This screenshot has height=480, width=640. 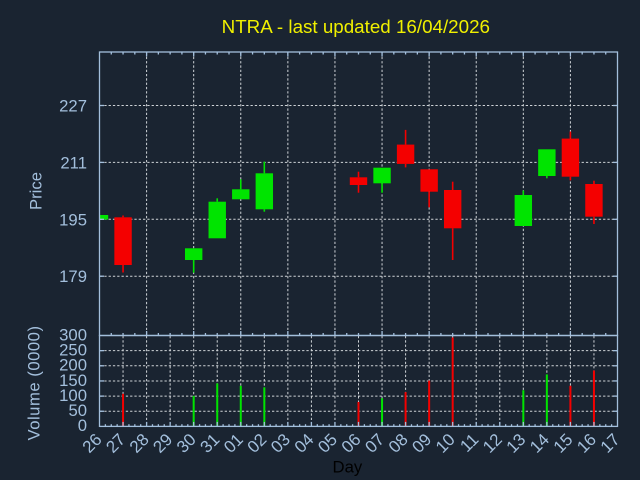 What do you see at coordinates (34, 382) in the screenshot?
I see `svg-text: Volume (0000)` at bounding box center [34, 382].